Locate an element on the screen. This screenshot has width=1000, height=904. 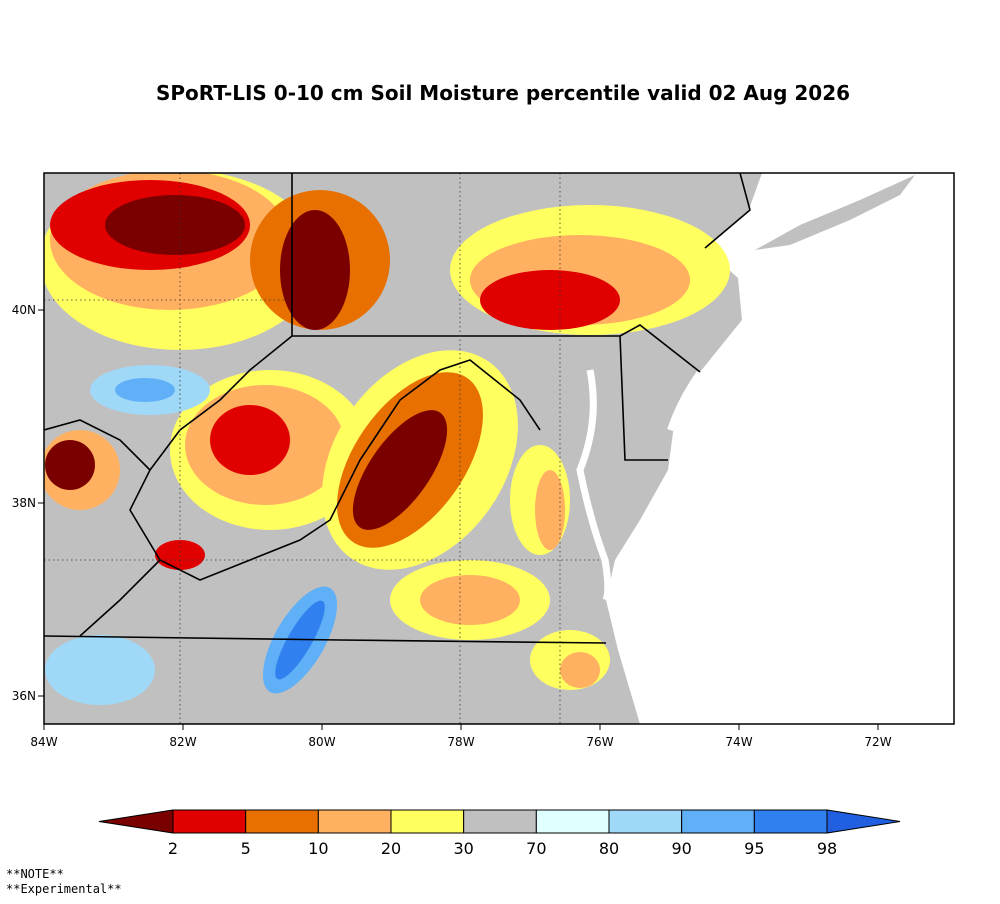
lon-tick-label: 80W is located at coordinates (321, 742).